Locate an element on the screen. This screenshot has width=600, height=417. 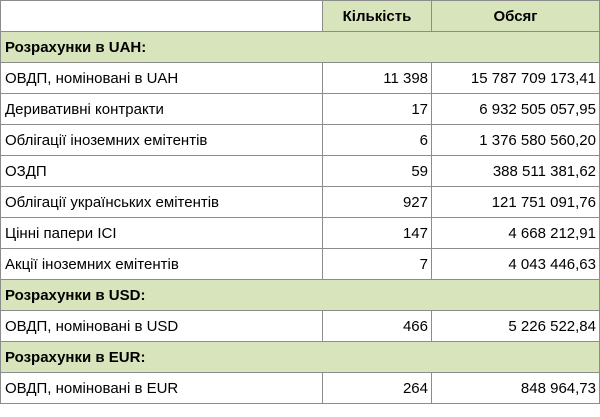
table-row: Акції іноземних емітентів 7 4 043 446,63 is located at coordinates (300, 264).